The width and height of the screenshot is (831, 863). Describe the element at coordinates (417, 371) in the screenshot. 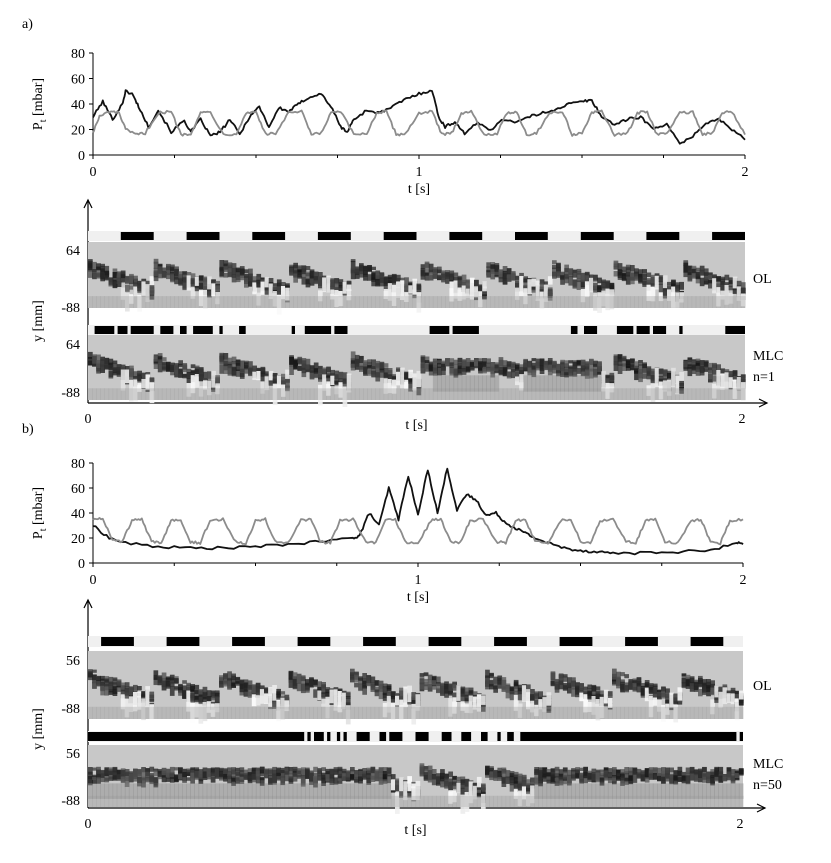

I see `flow-image-mlc` at that location.